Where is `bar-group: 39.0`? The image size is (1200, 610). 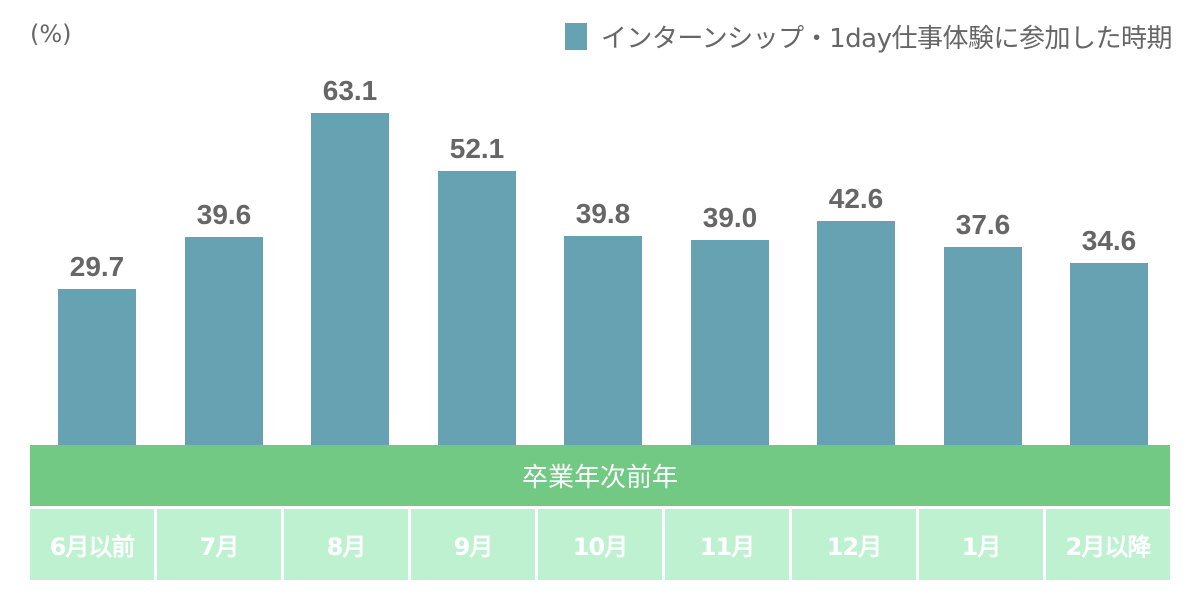 bar-group: 39.0 is located at coordinates (730, 320).